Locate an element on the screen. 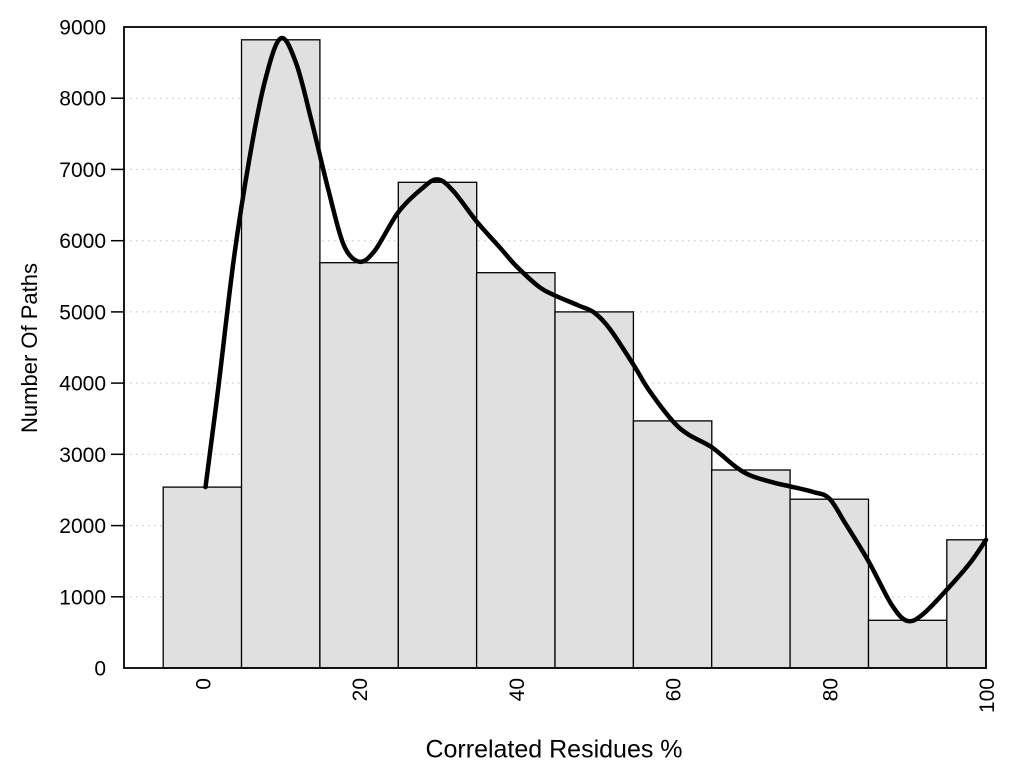 This screenshot has width=1024, height=768. y-axis-title: Number Of Paths is located at coordinates (29, 348).